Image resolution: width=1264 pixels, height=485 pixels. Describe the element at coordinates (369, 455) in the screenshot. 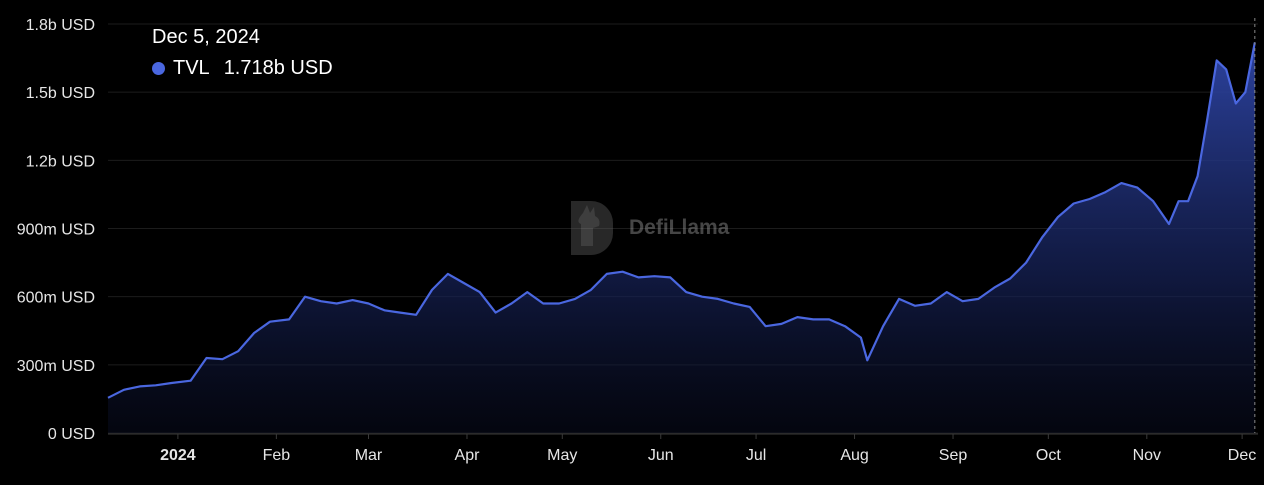

I see `x-tick-label: Mar` at that location.